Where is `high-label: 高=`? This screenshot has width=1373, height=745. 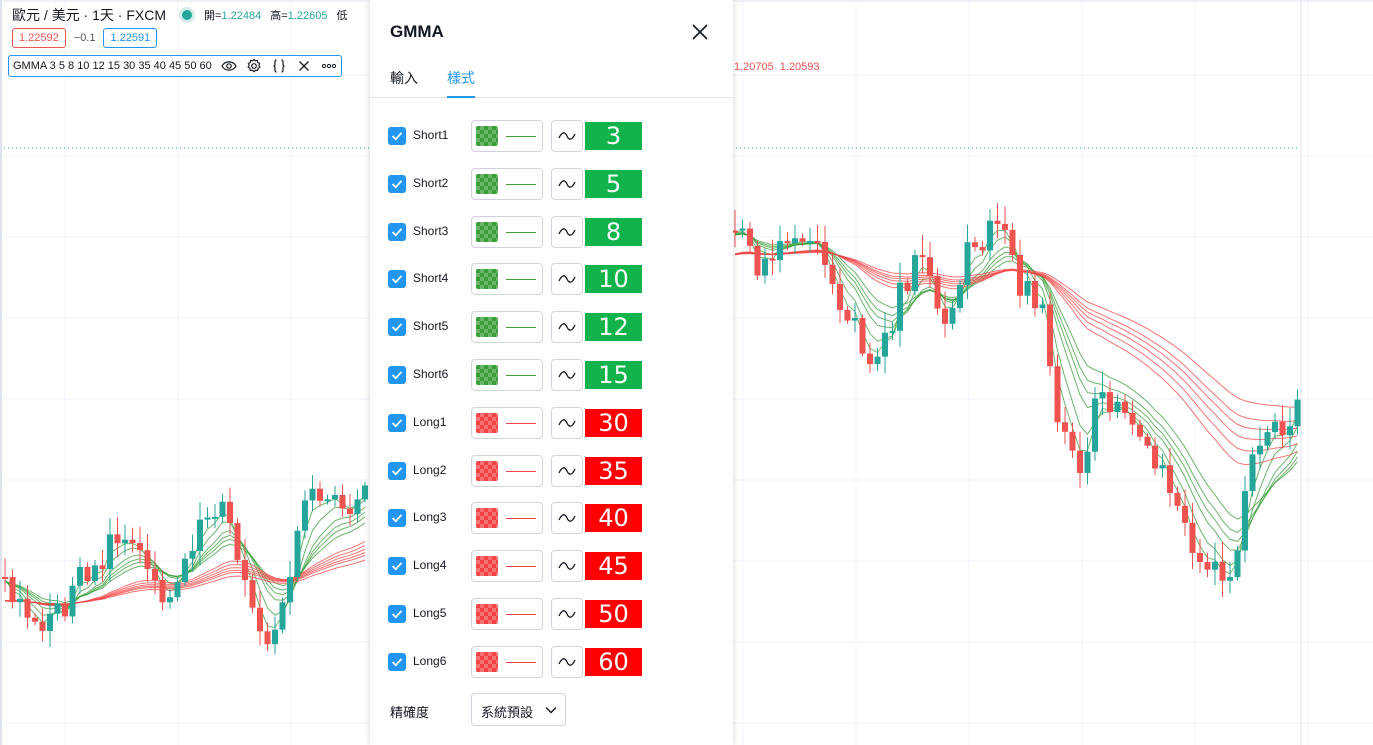 high-label: 高= is located at coordinates (279, 16).